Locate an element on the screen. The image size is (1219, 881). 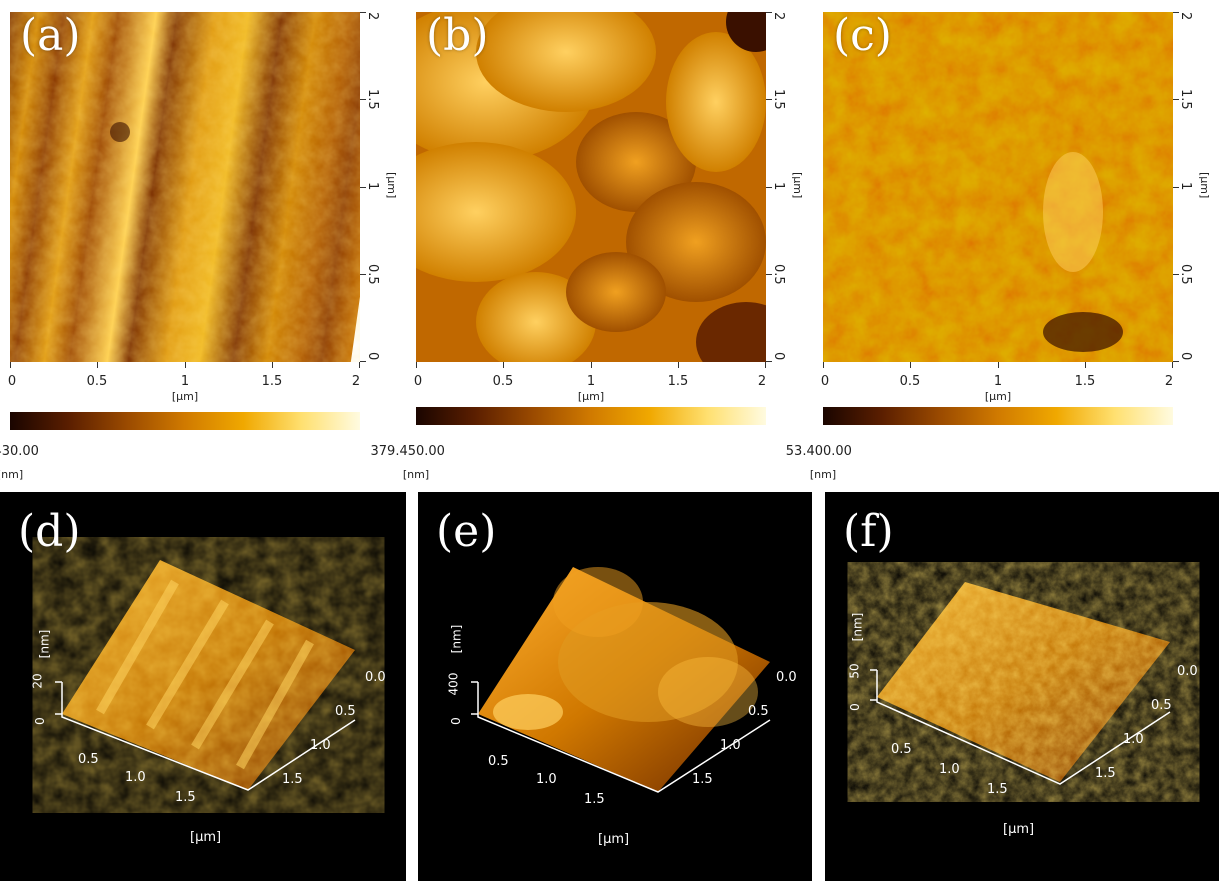
panel-label-f: (f) is located at coordinates (868, 531).